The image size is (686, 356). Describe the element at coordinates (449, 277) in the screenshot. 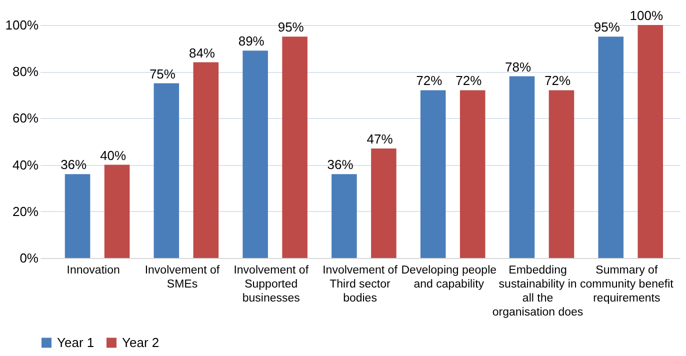

I see `x-tick-label: Developing people and capability` at that location.